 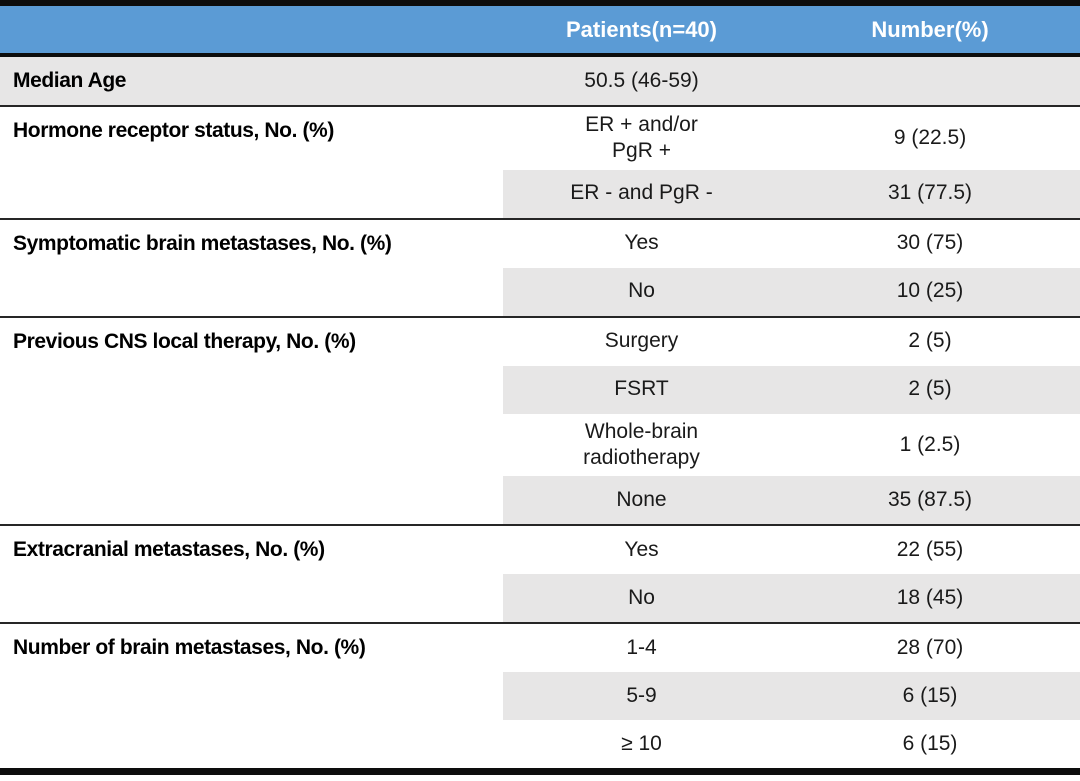 I want to click on table-row: 5-9 6 (15), so click(x=540, y=696).